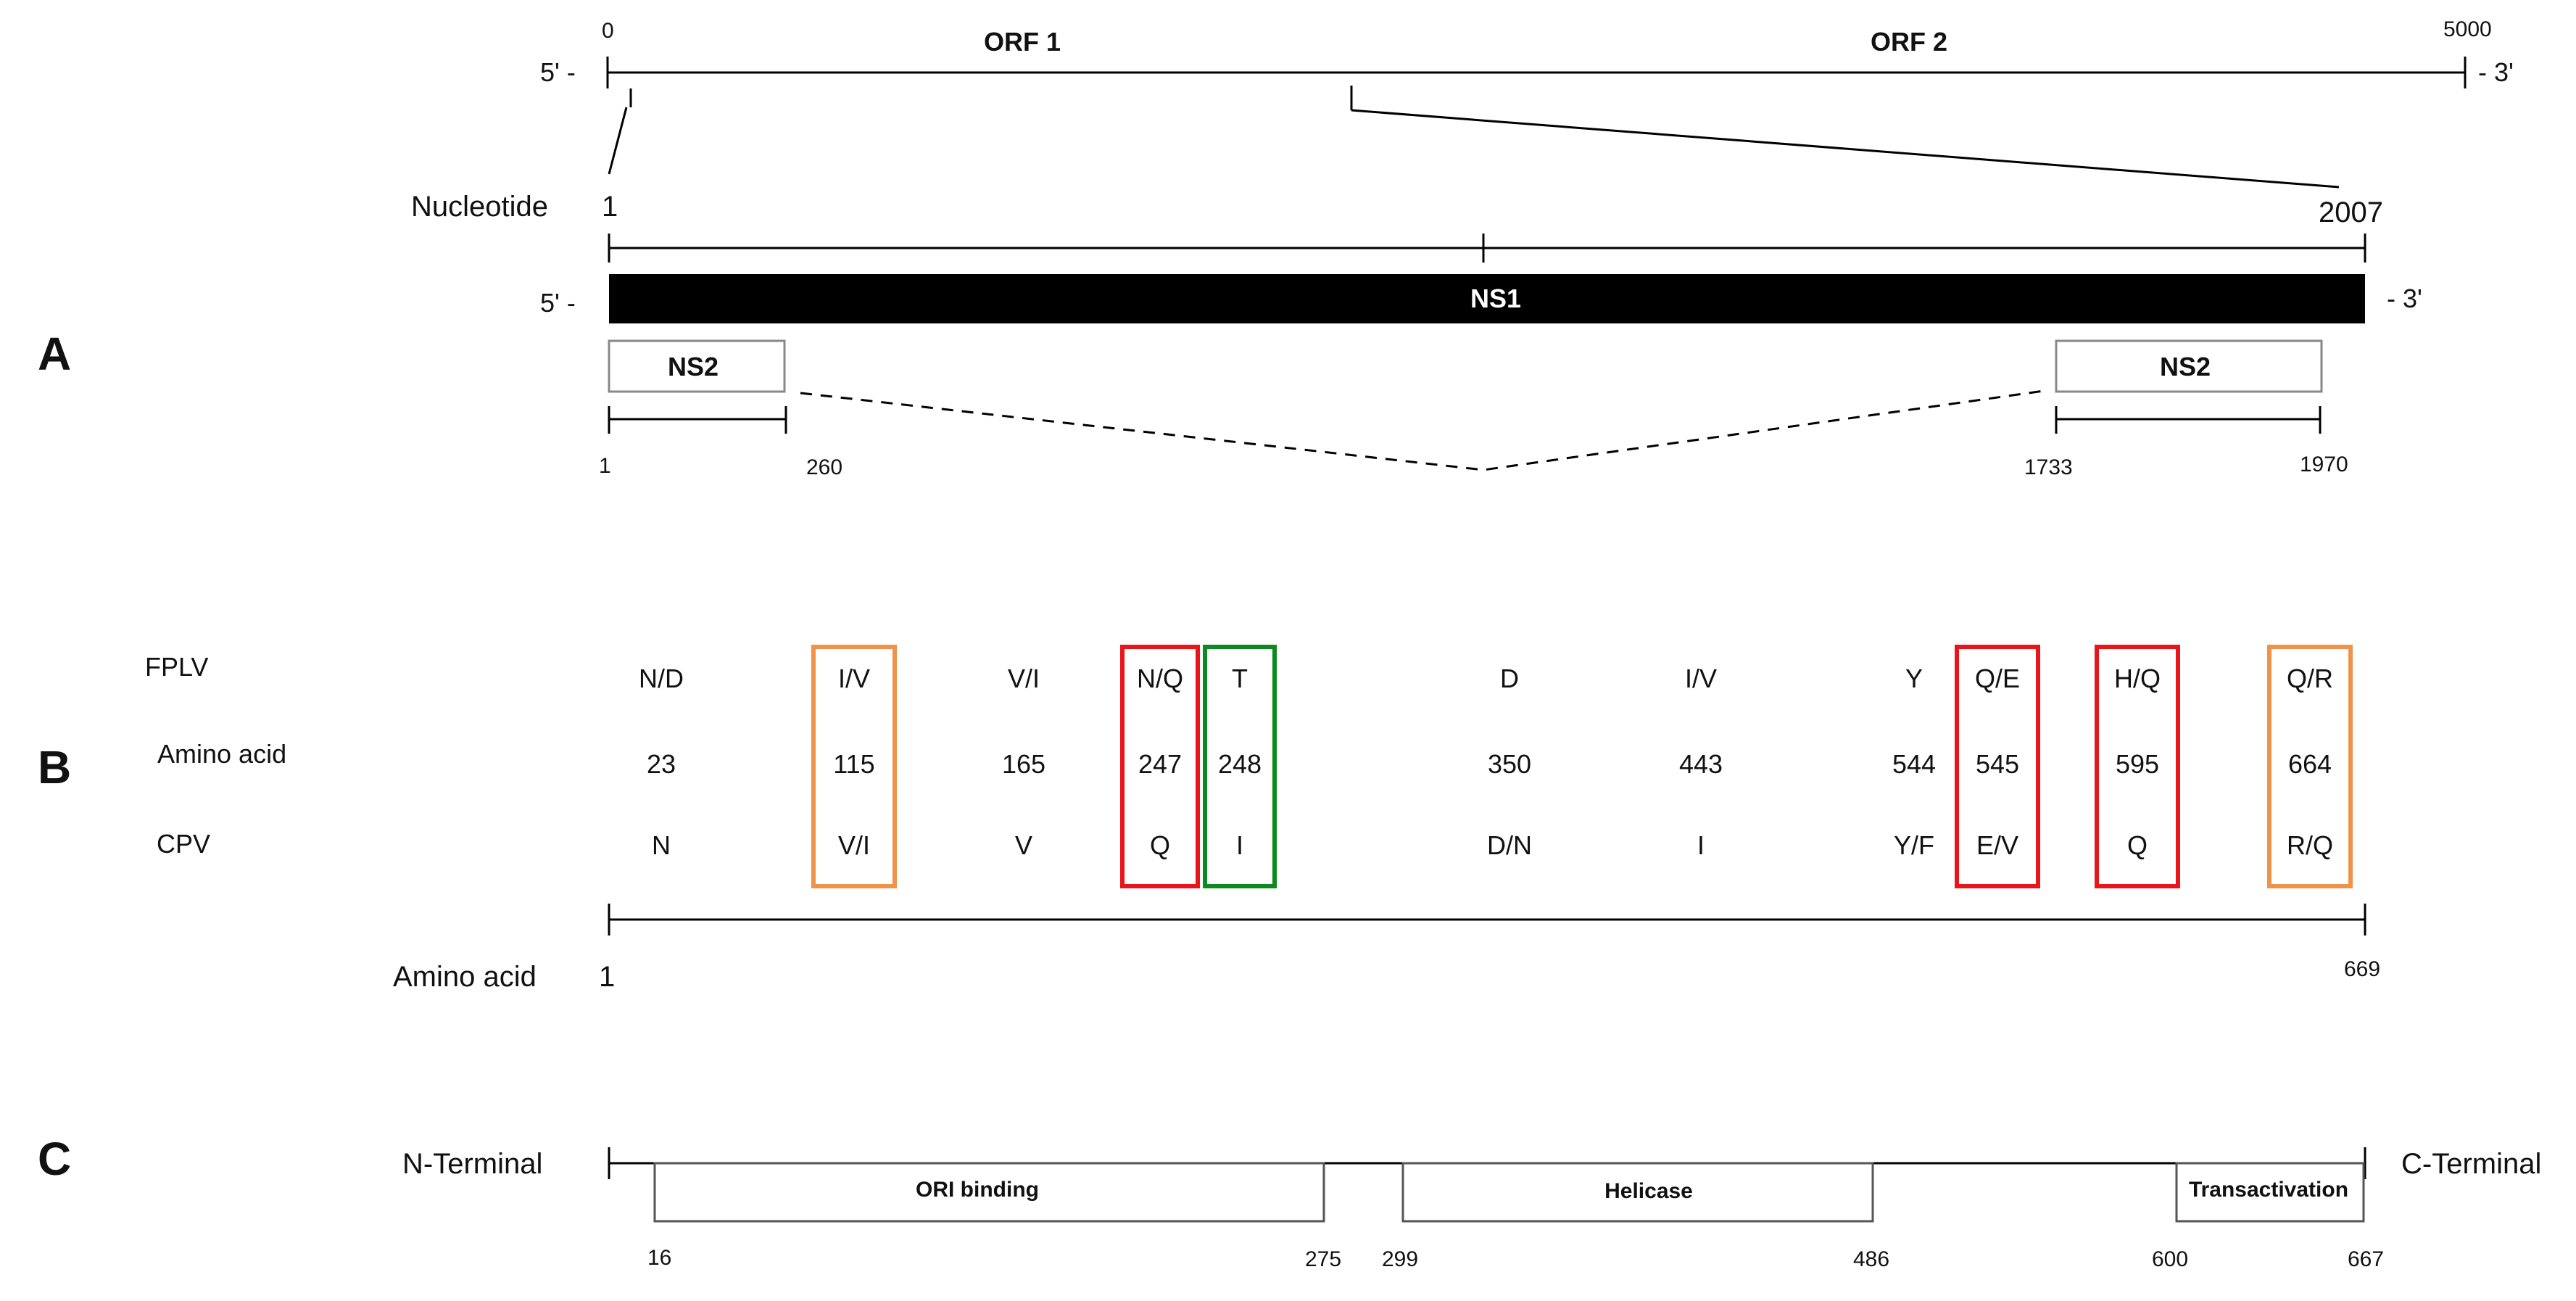  I want to click on domain-box-ori-binding, so click(989, 1193).